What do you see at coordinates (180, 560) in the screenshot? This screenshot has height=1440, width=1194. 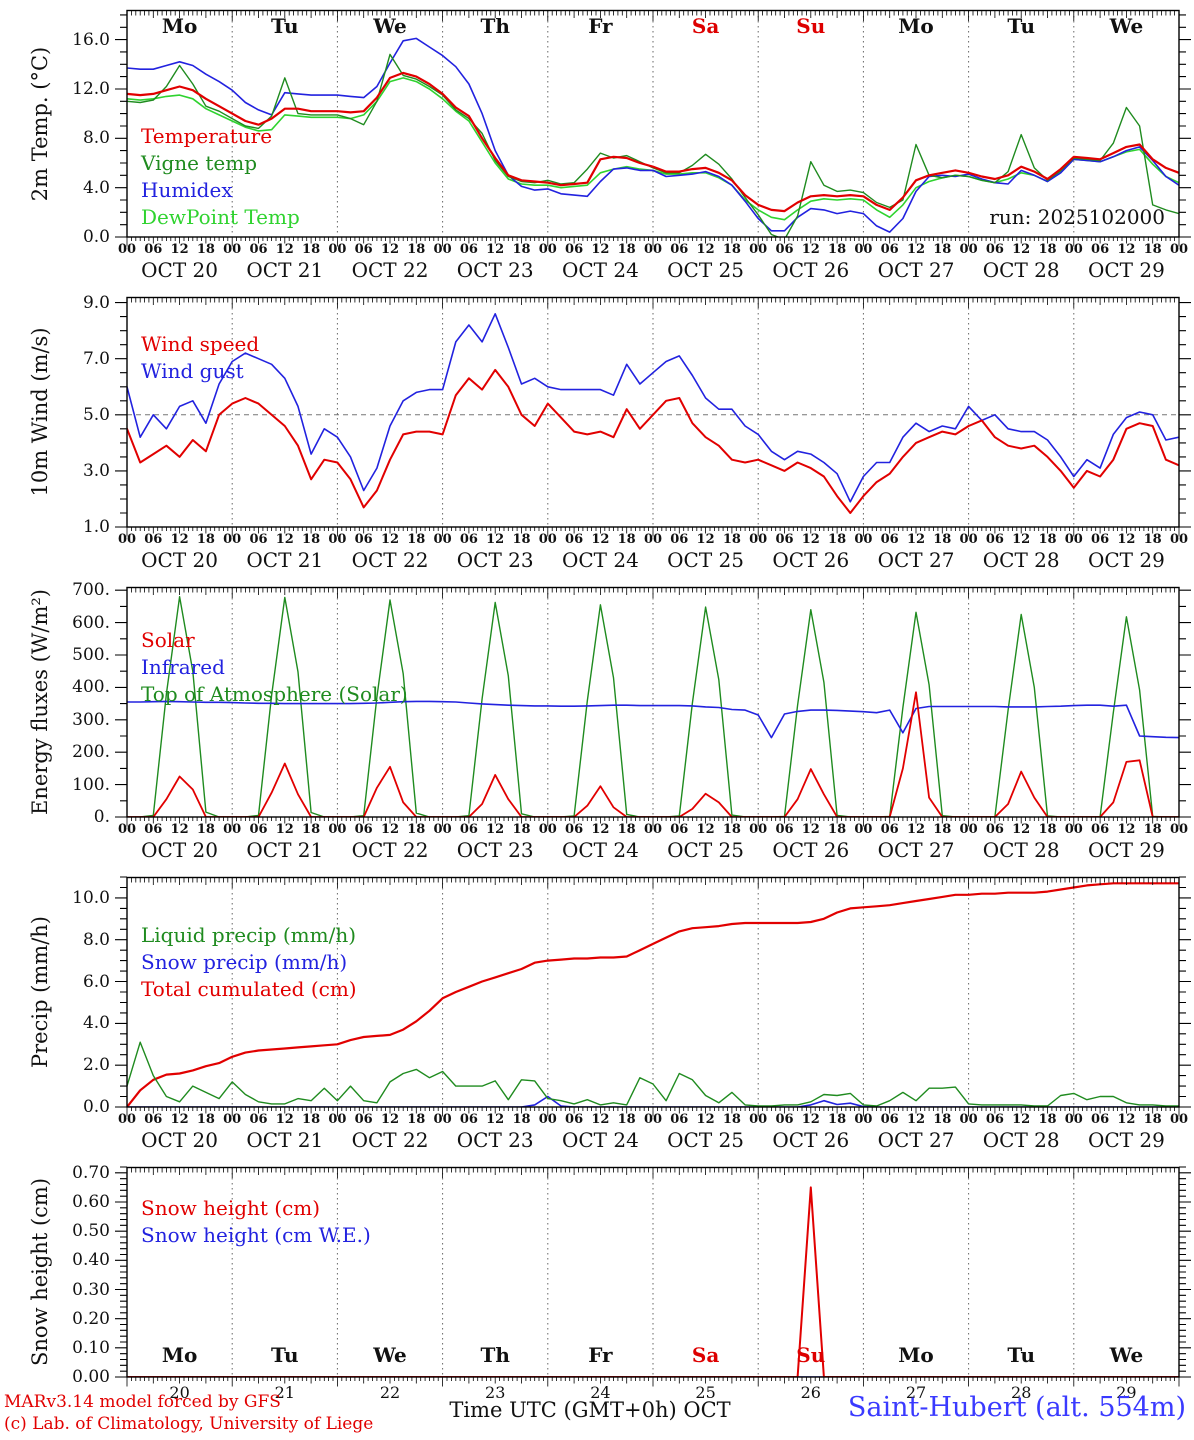 I see `date-label: OCT 20` at bounding box center [180, 560].